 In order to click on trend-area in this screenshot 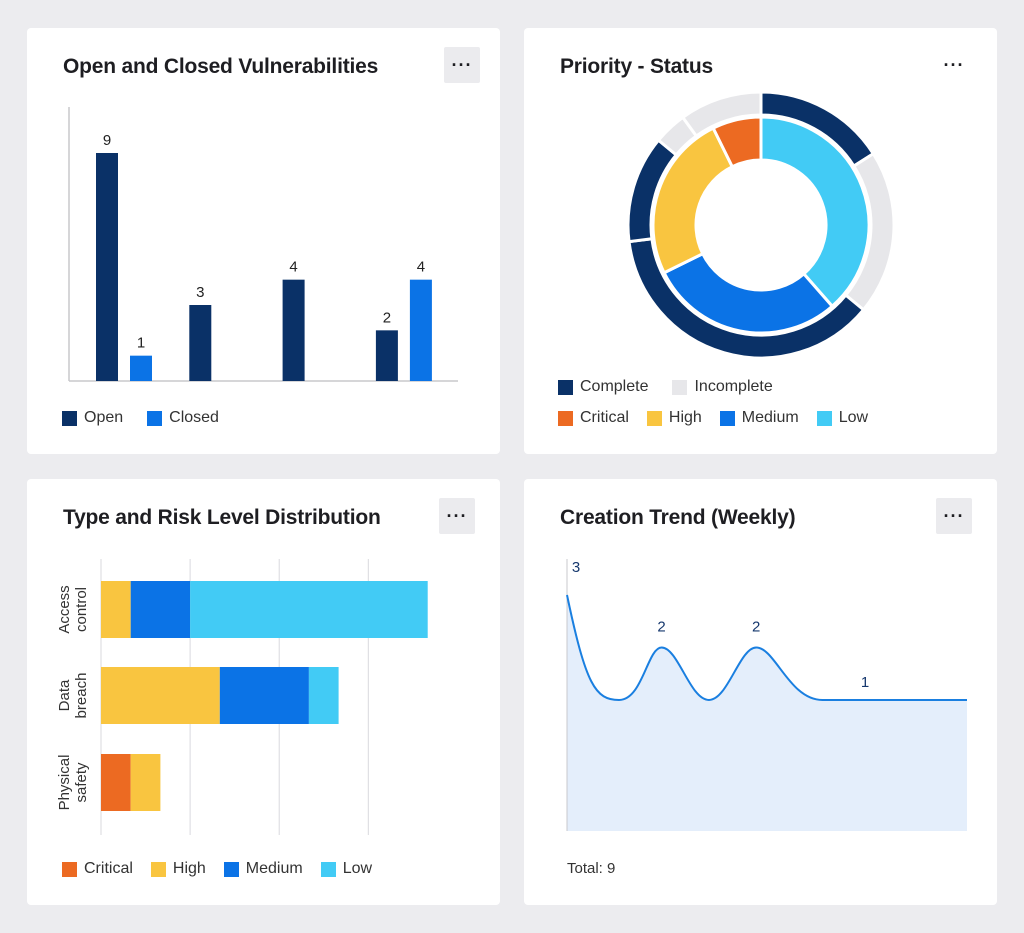, I will do `click(767, 713)`.